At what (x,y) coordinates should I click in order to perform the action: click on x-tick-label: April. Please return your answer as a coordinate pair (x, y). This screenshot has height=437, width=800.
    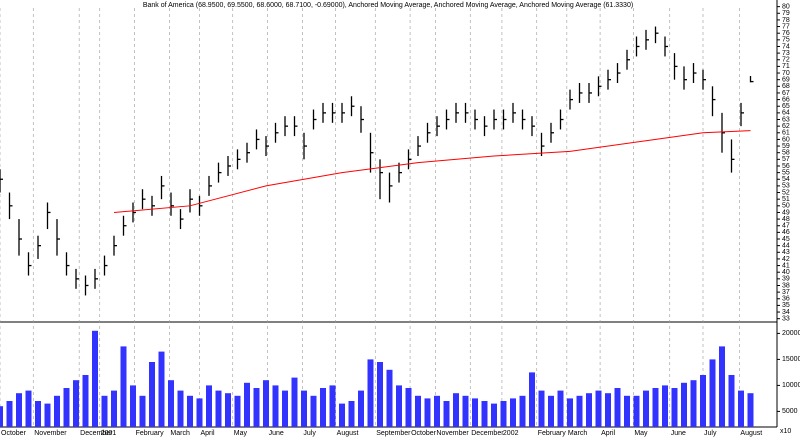
    Looking at the image, I should click on (208, 433).